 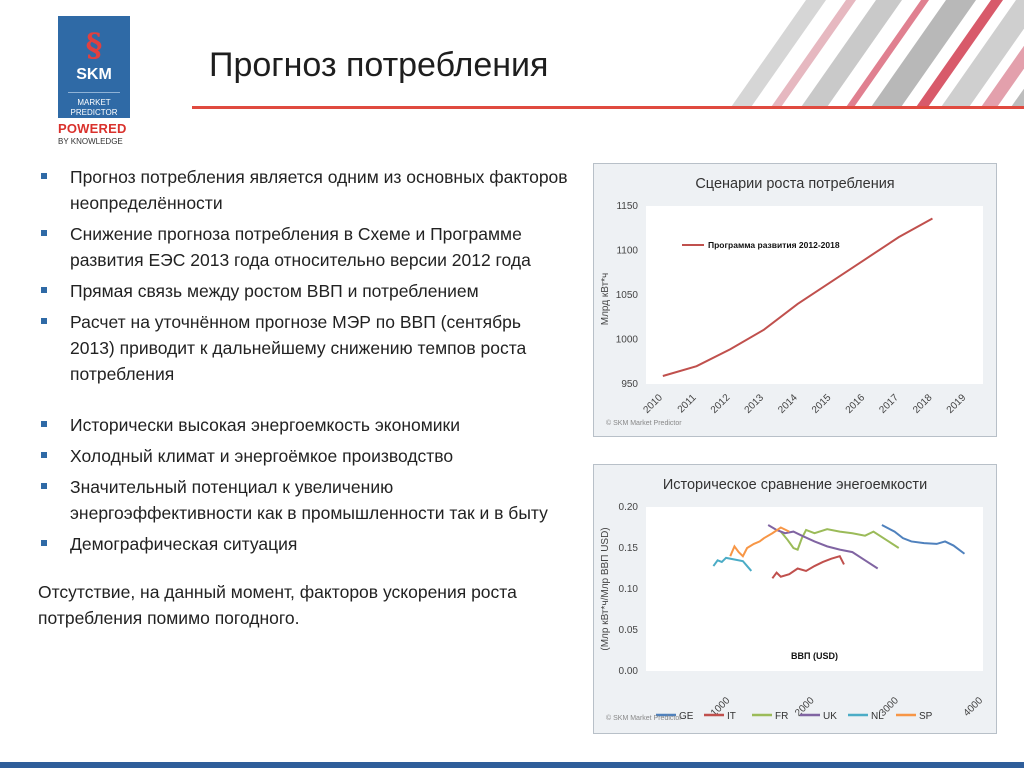 I want to click on footer-bar, so click(x=512, y=765).